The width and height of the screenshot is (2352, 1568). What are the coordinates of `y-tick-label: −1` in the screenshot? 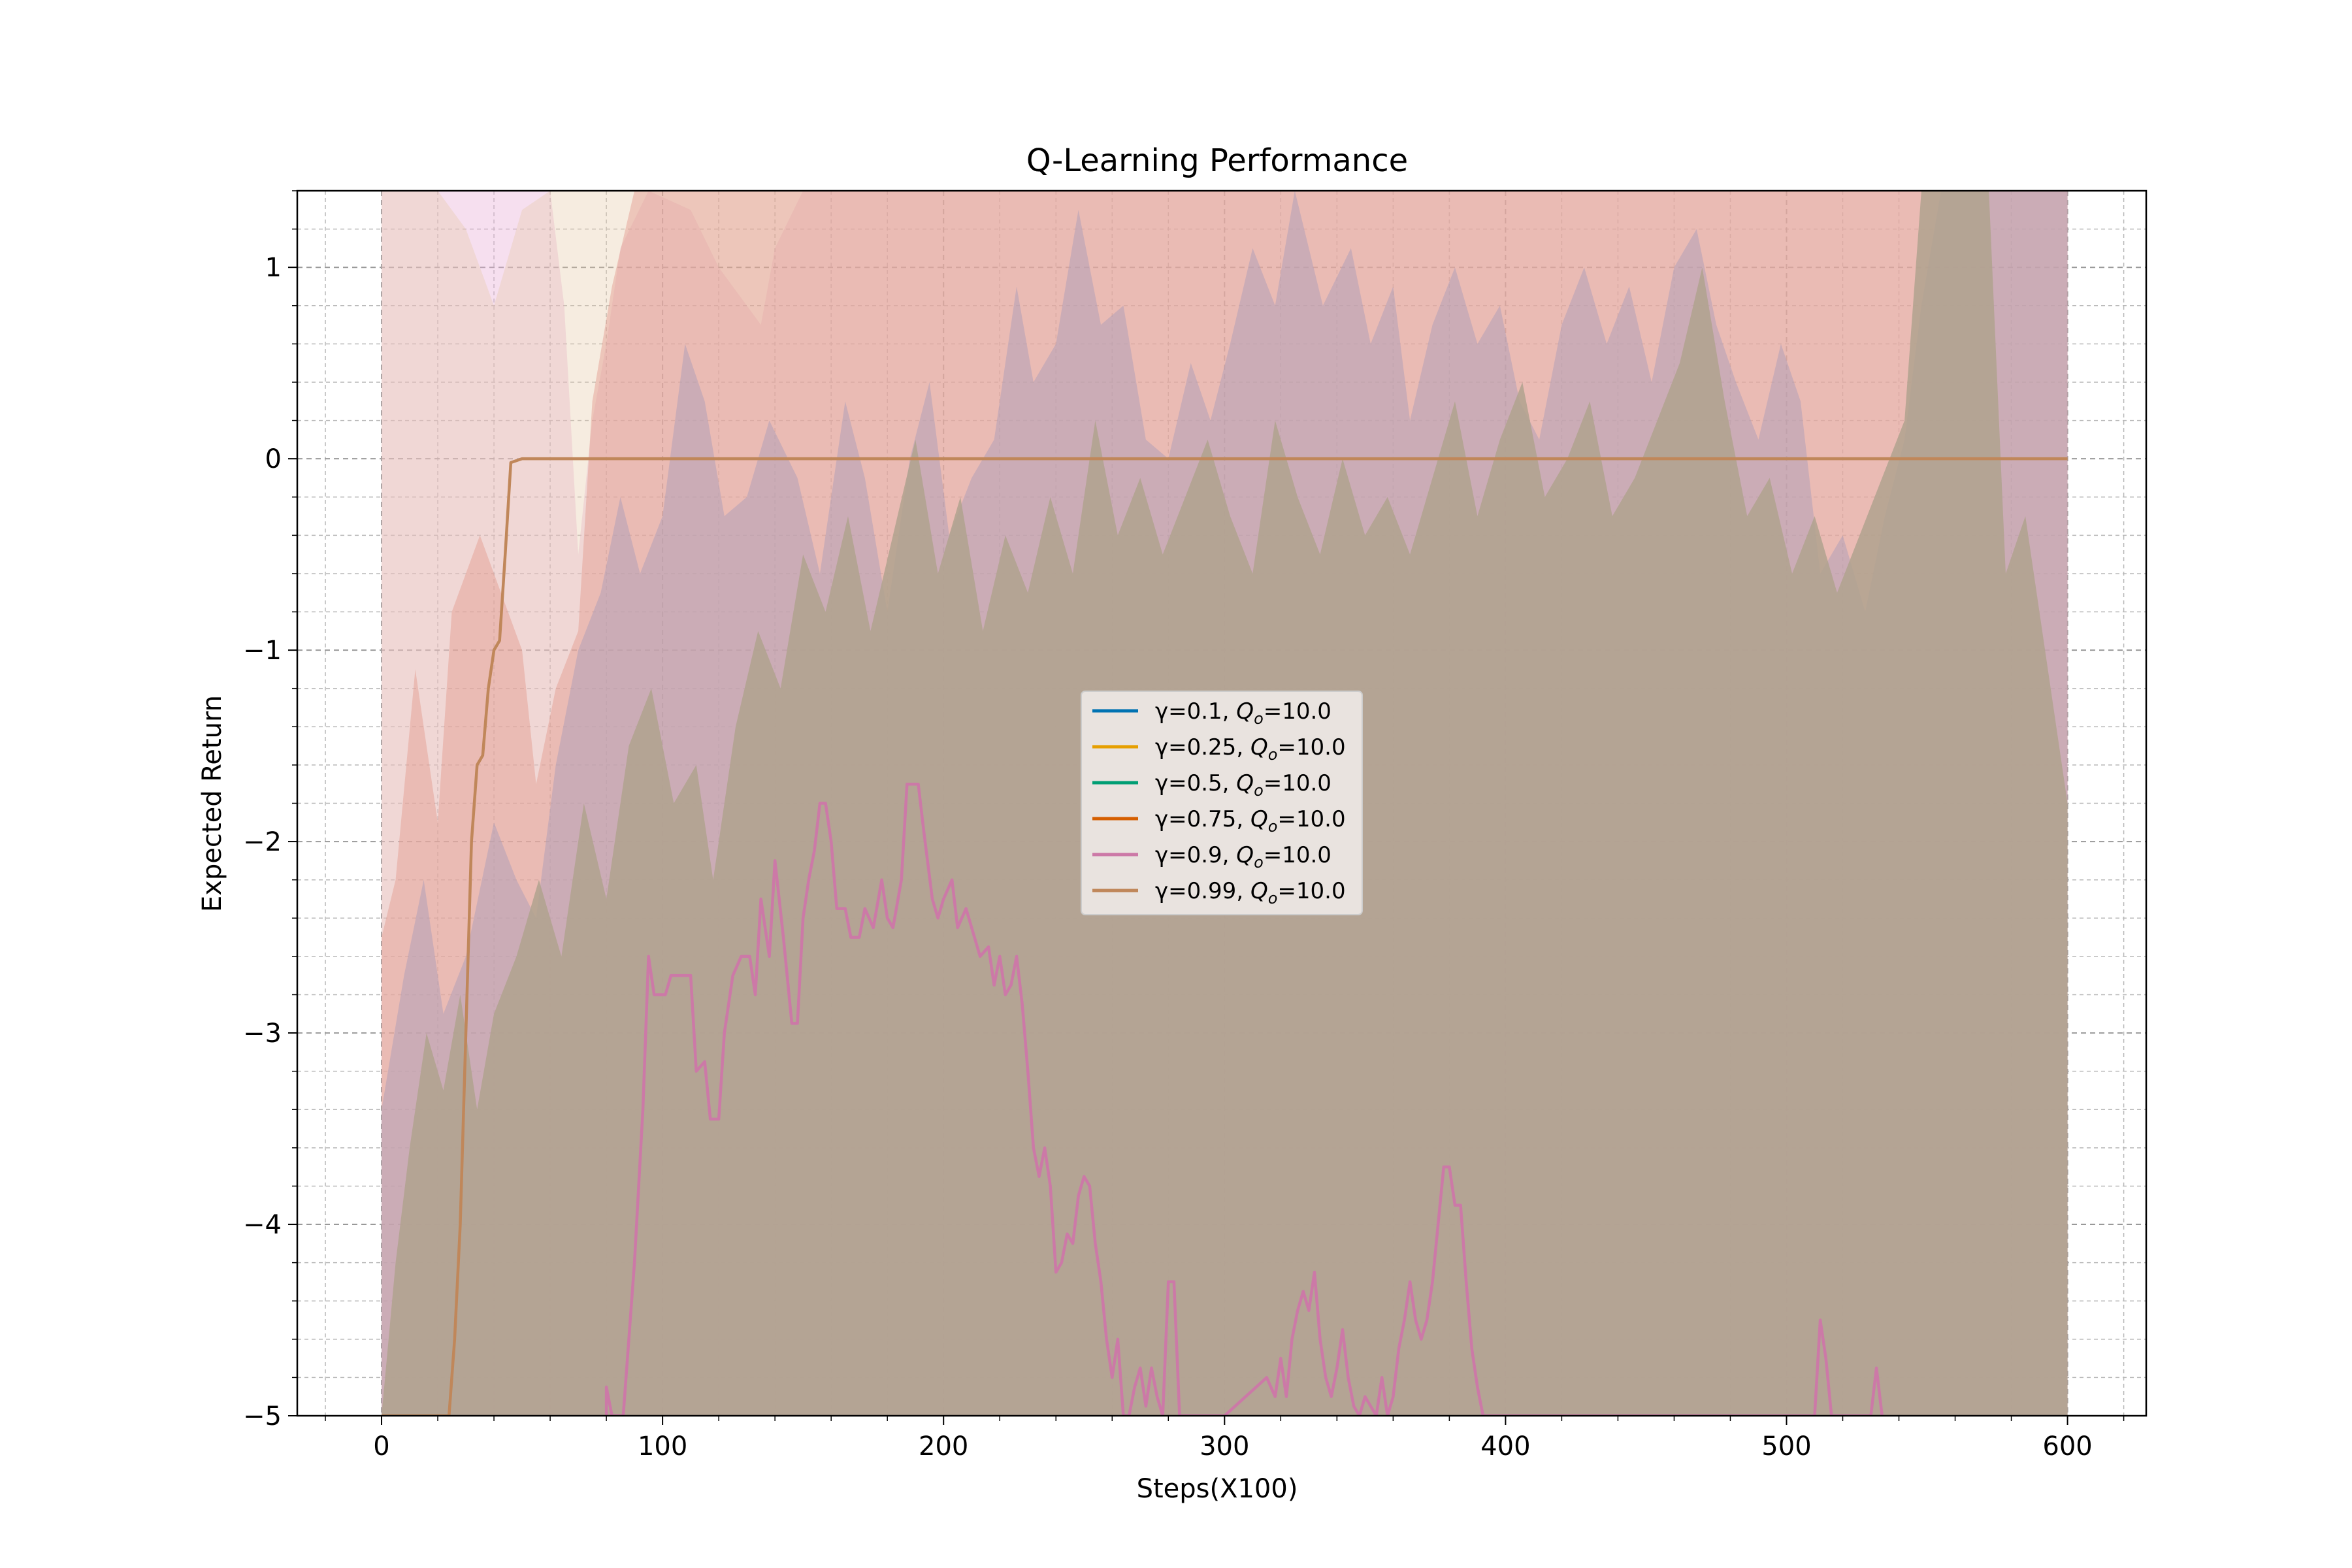 It's located at (262, 651).